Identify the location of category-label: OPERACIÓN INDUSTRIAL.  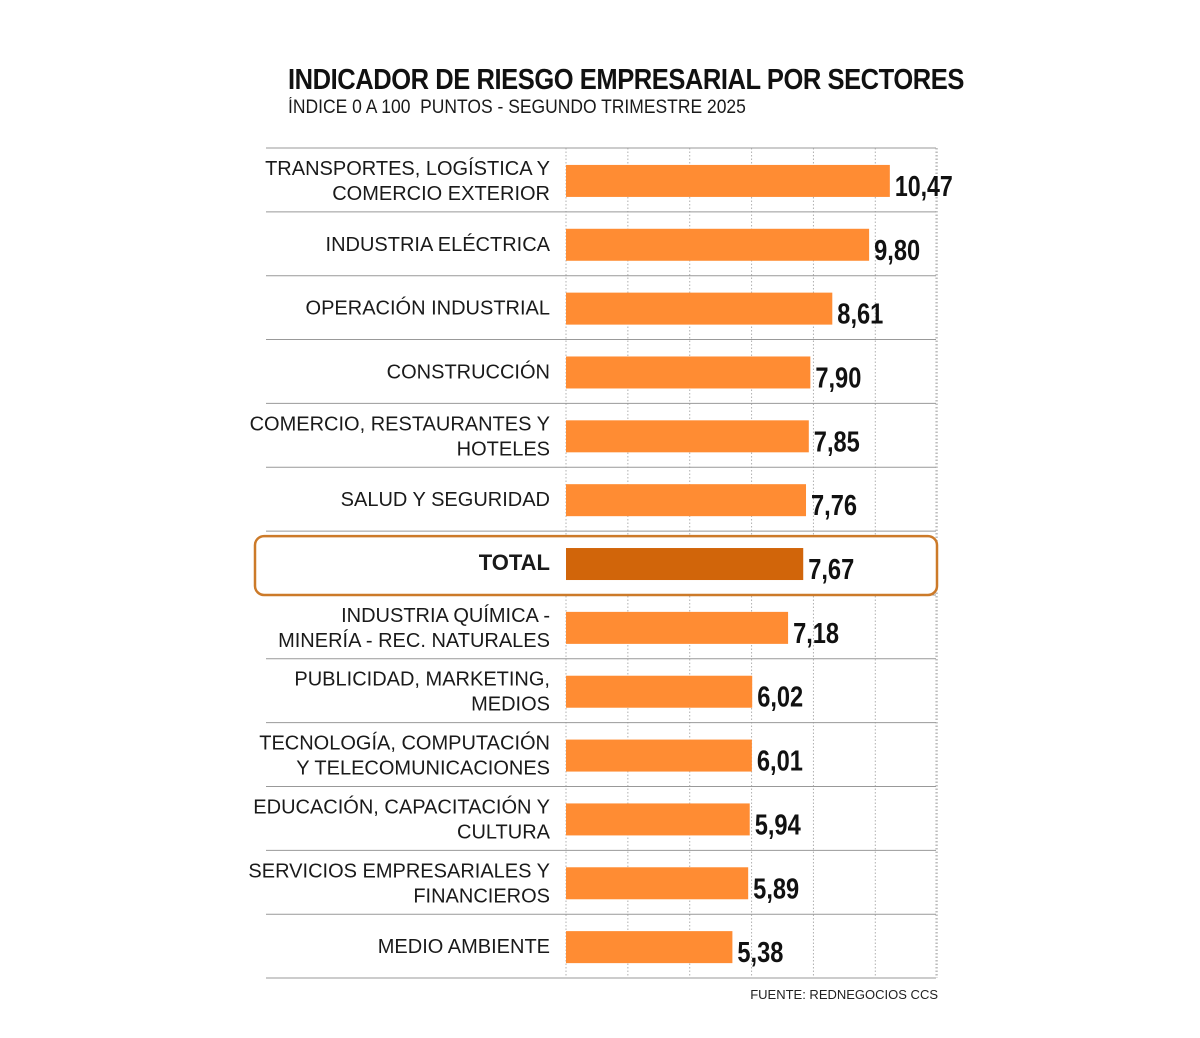
(428, 308).